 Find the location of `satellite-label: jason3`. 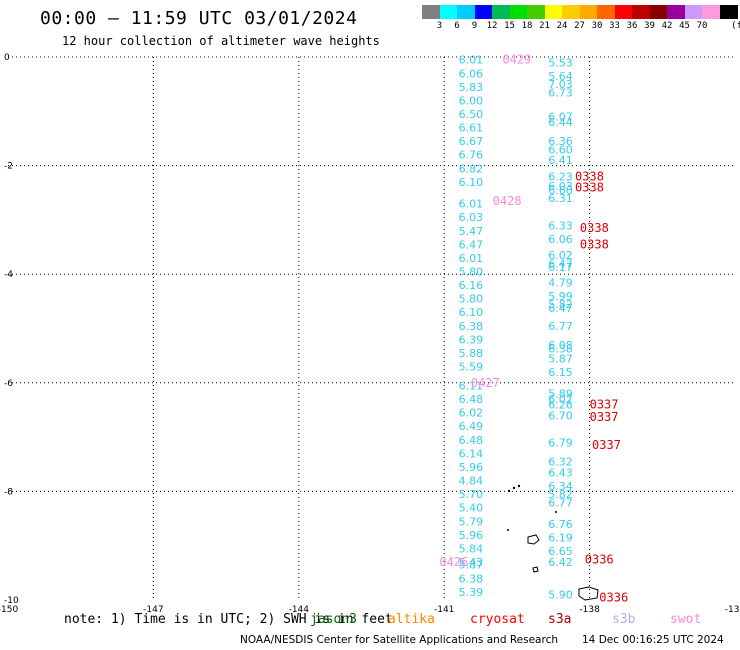

satellite-label: jason3 is located at coordinates (333, 619).